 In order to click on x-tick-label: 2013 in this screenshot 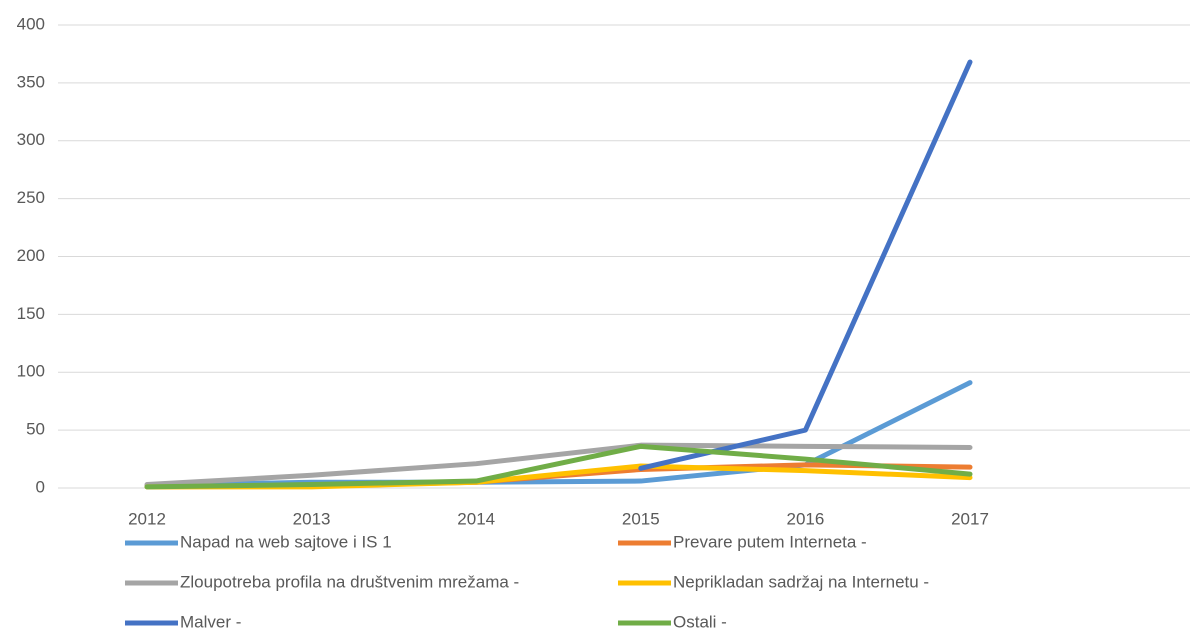, I will do `click(312, 518)`.